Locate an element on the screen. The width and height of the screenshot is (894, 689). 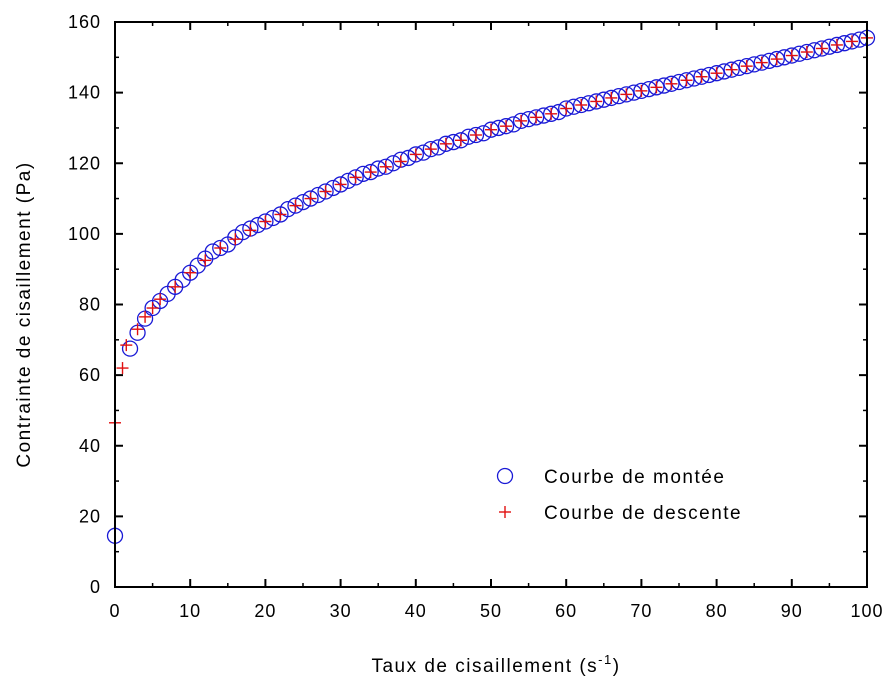
x-axis-title: Taux de cisaillement (s-1) is located at coordinates (495, 664).